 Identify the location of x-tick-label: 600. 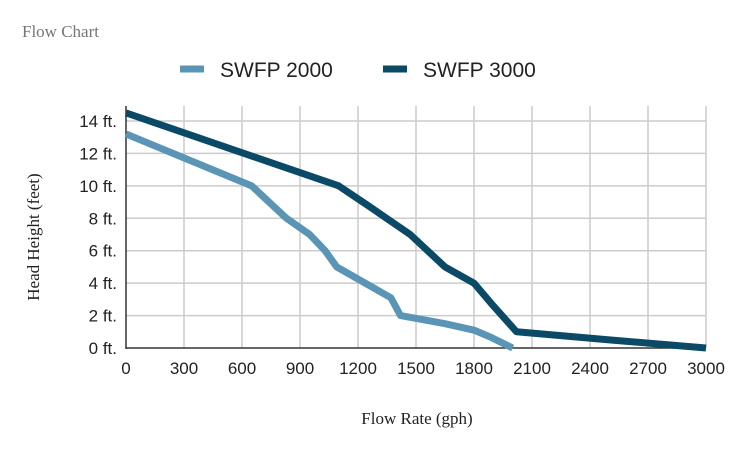
(242, 368).